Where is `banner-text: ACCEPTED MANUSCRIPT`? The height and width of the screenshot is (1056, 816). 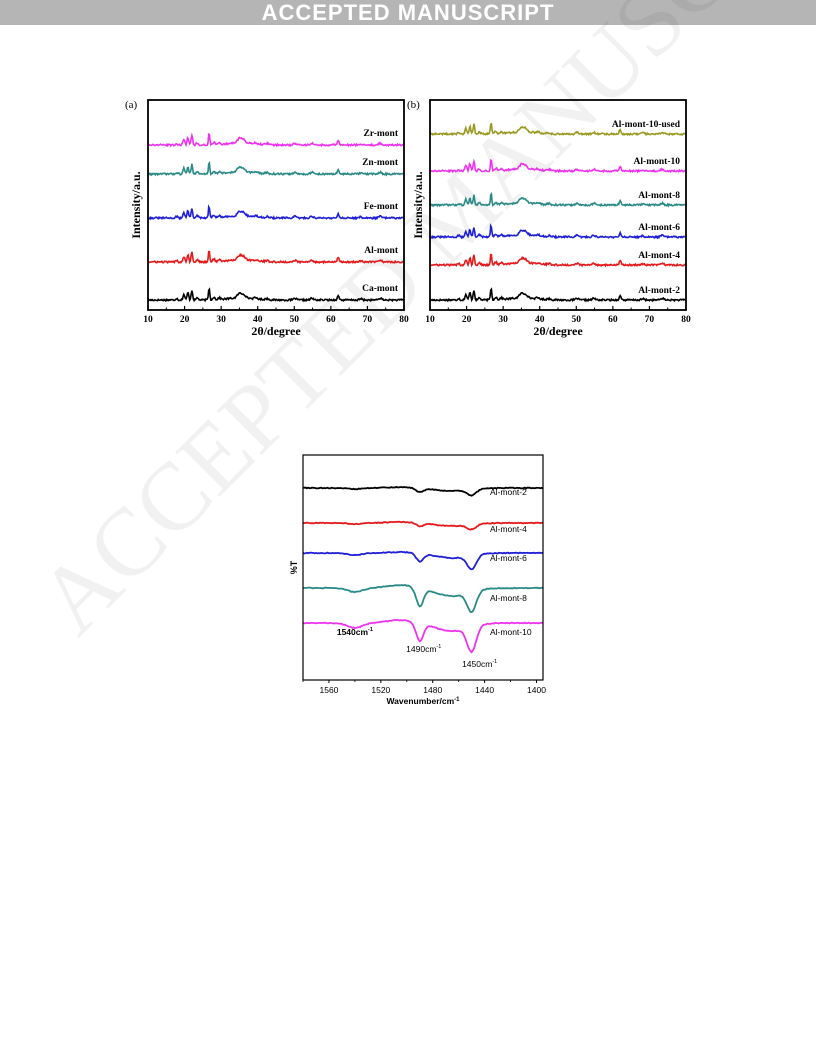
banner-text: ACCEPTED MANUSCRIPT is located at coordinates (408, 12).